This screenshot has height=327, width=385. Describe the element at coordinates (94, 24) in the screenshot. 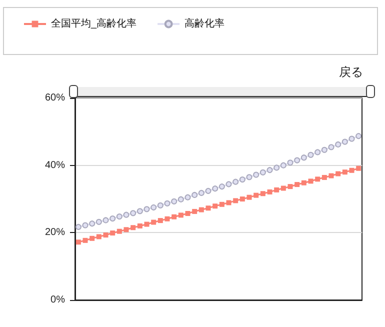

I see `legend-label: 全国平均_高齢化率` at that location.